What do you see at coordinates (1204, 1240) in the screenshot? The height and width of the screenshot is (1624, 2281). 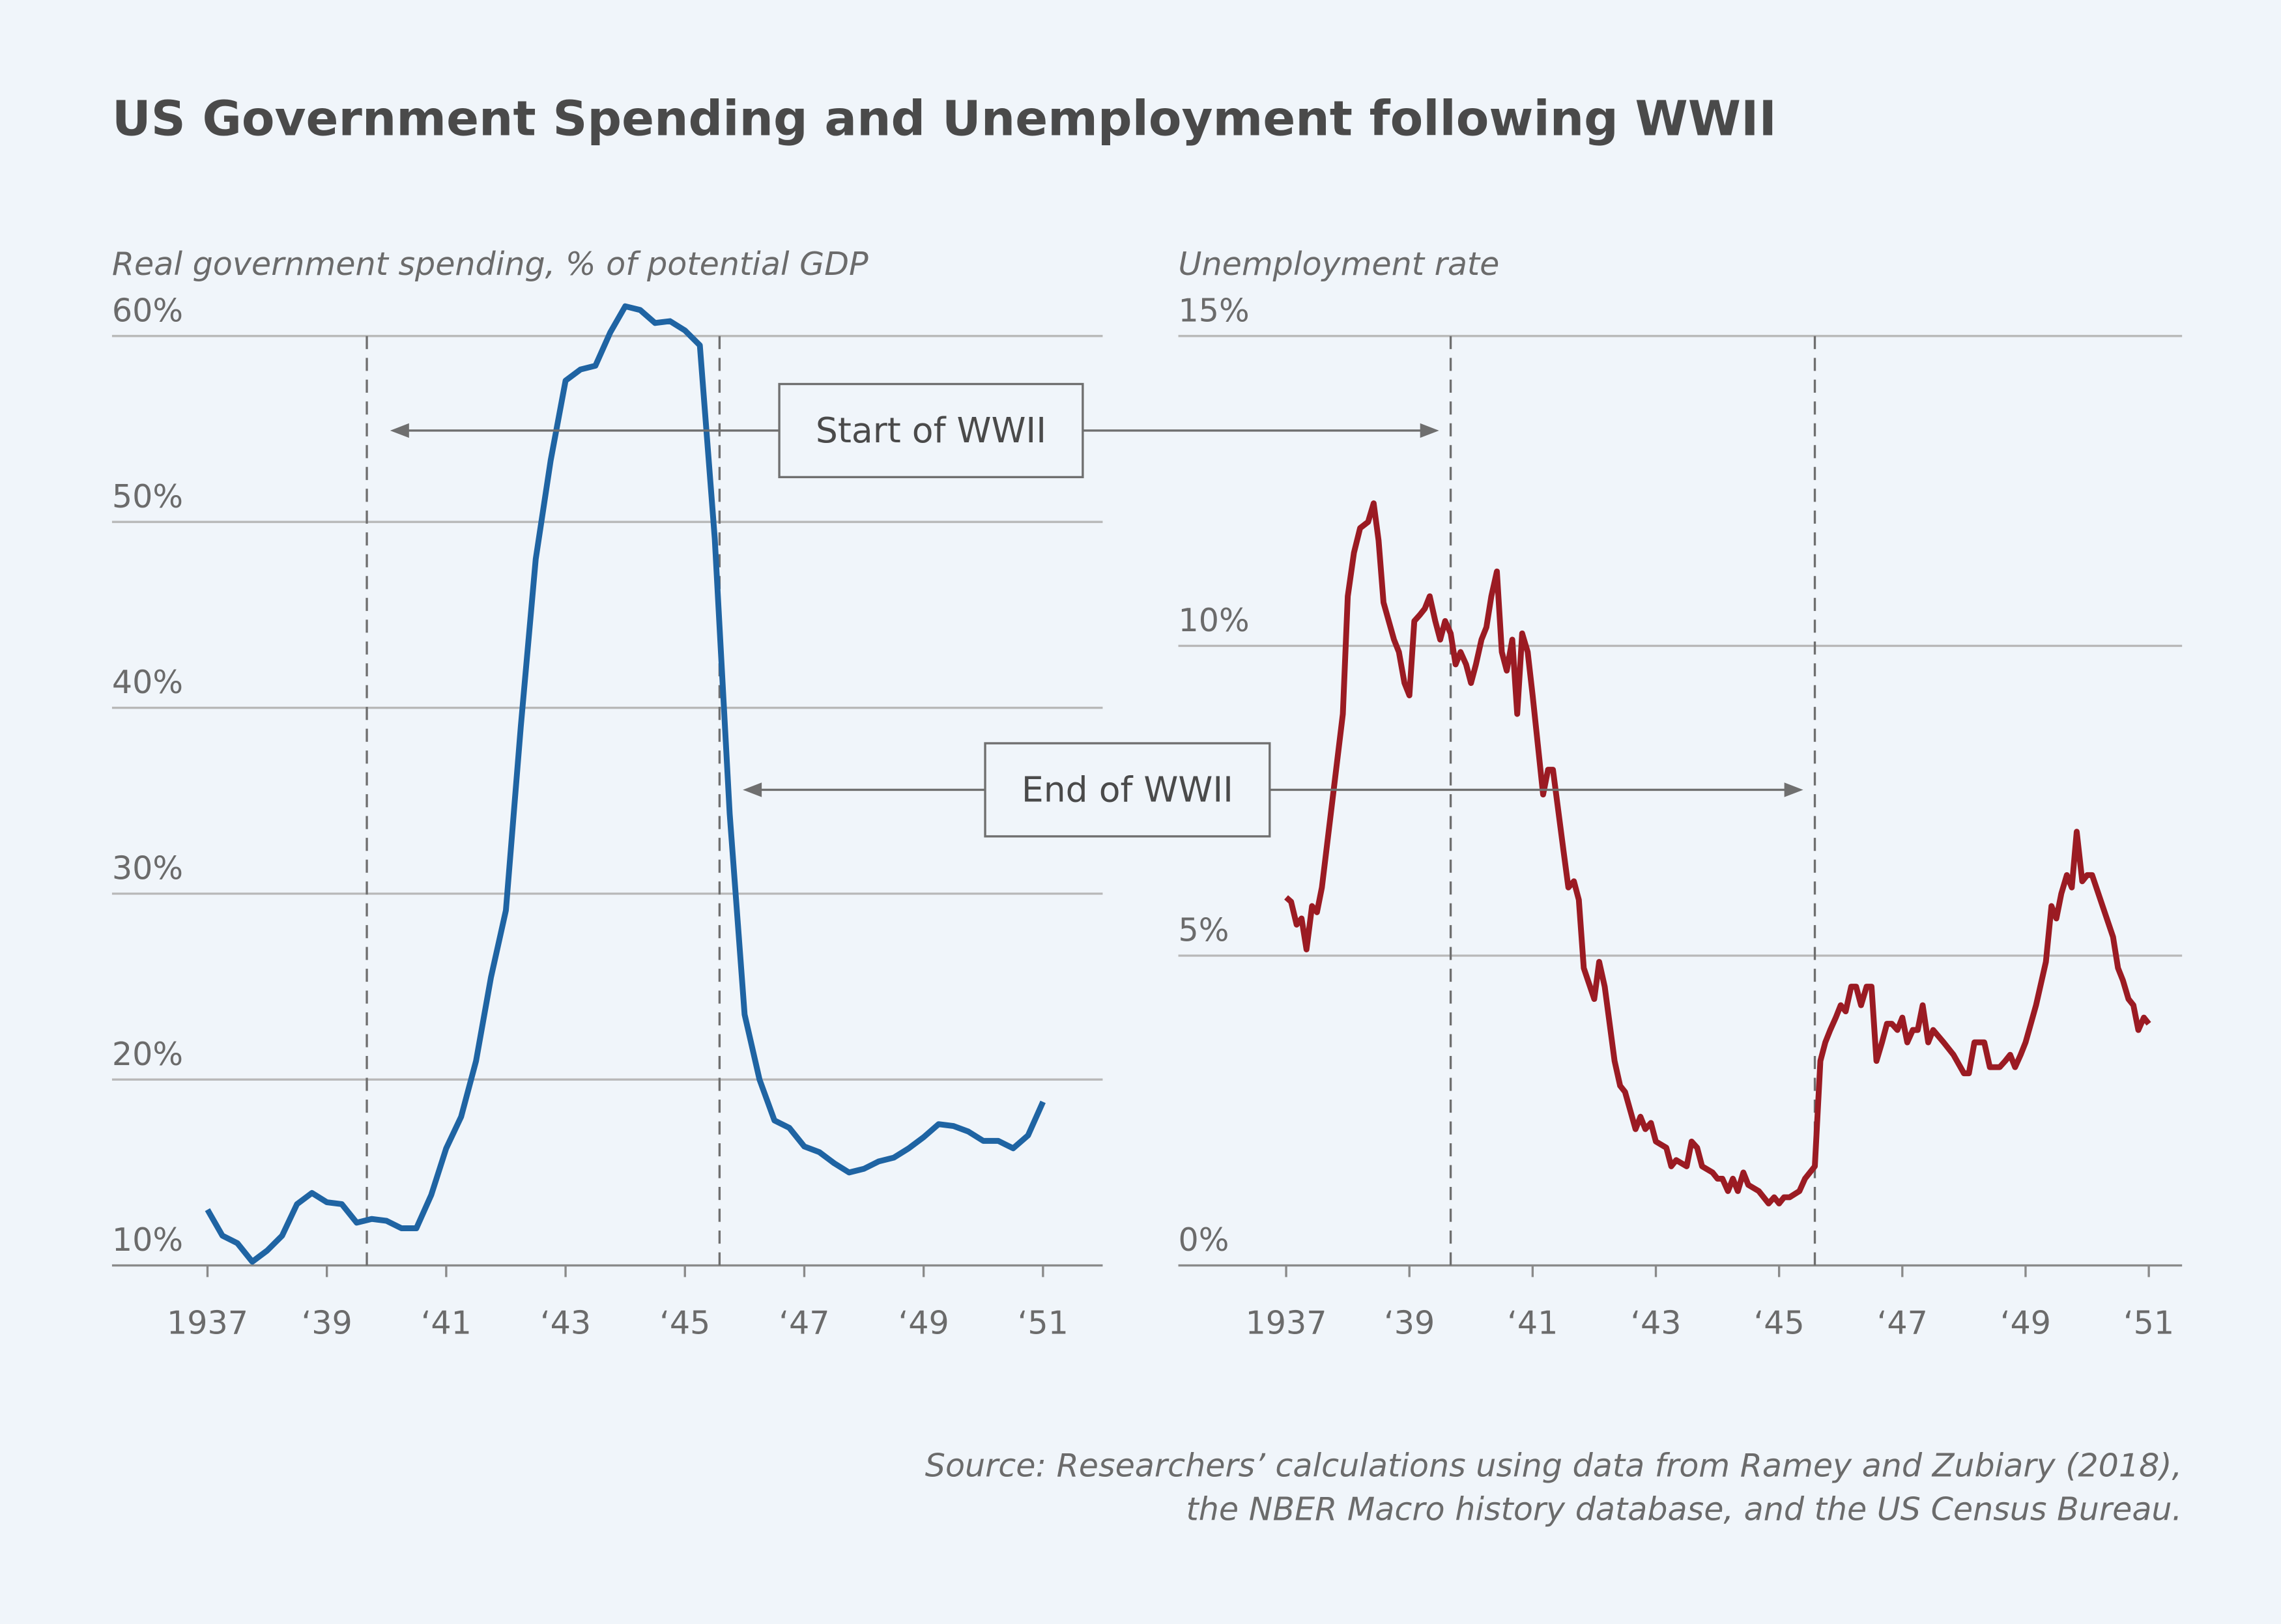 I see `y-tick-label: 0%` at bounding box center [1204, 1240].